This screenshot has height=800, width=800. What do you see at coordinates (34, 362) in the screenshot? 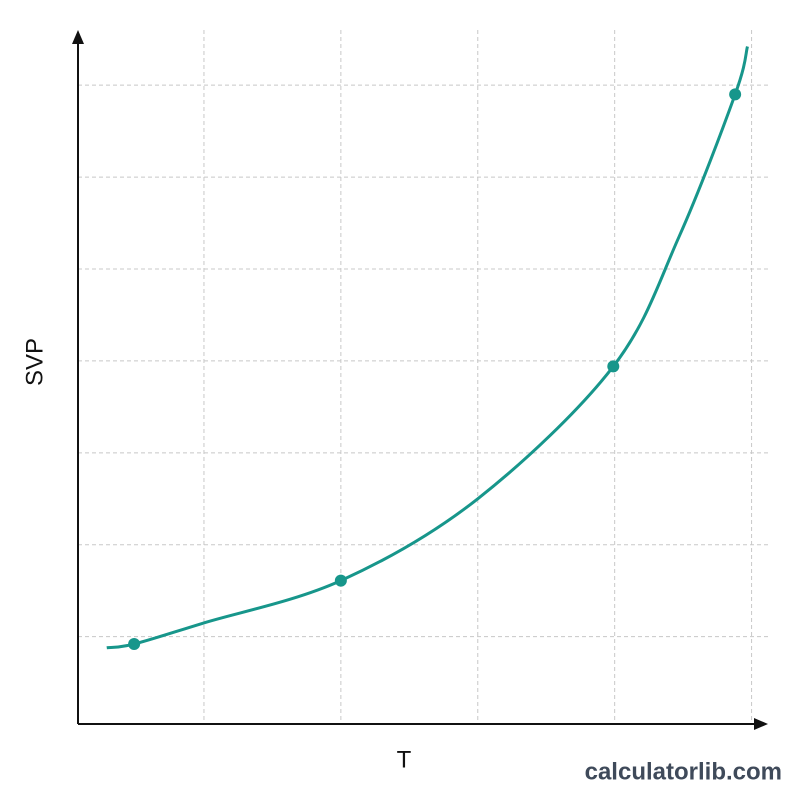
I see `y-axis-label: SVP` at bounding box center [34, 362].